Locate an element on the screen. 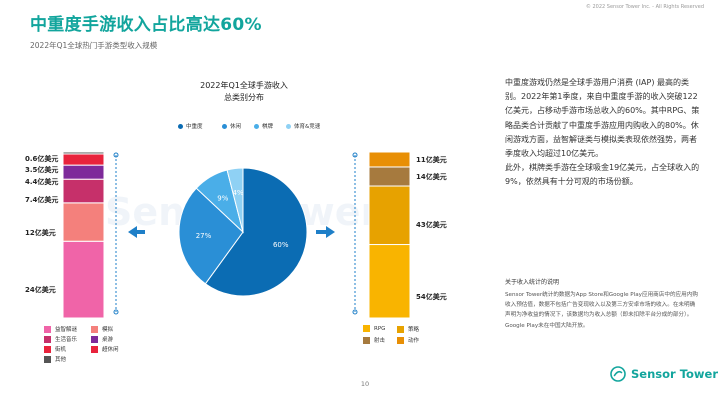  chart-title-line1: 2022年Q1全球手游收入 is located at coordinates (244, 85).